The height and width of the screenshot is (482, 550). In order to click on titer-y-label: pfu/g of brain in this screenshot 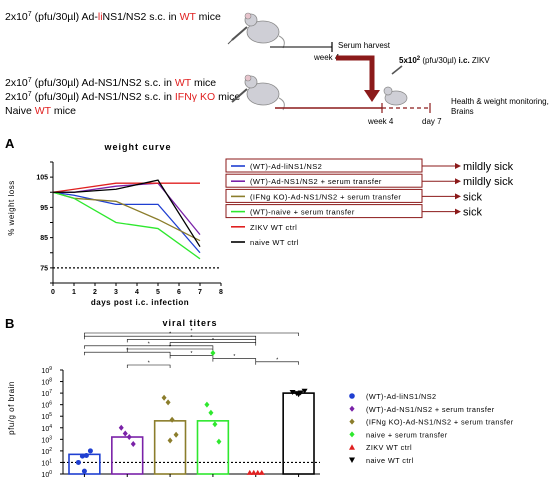, I will do `click(11, 408)`.